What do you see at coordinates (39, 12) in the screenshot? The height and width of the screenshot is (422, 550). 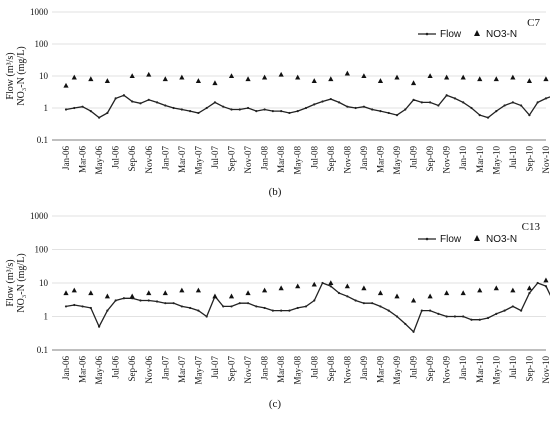 I see `y-tick-label: 1000` at bounding box center [39, 12].